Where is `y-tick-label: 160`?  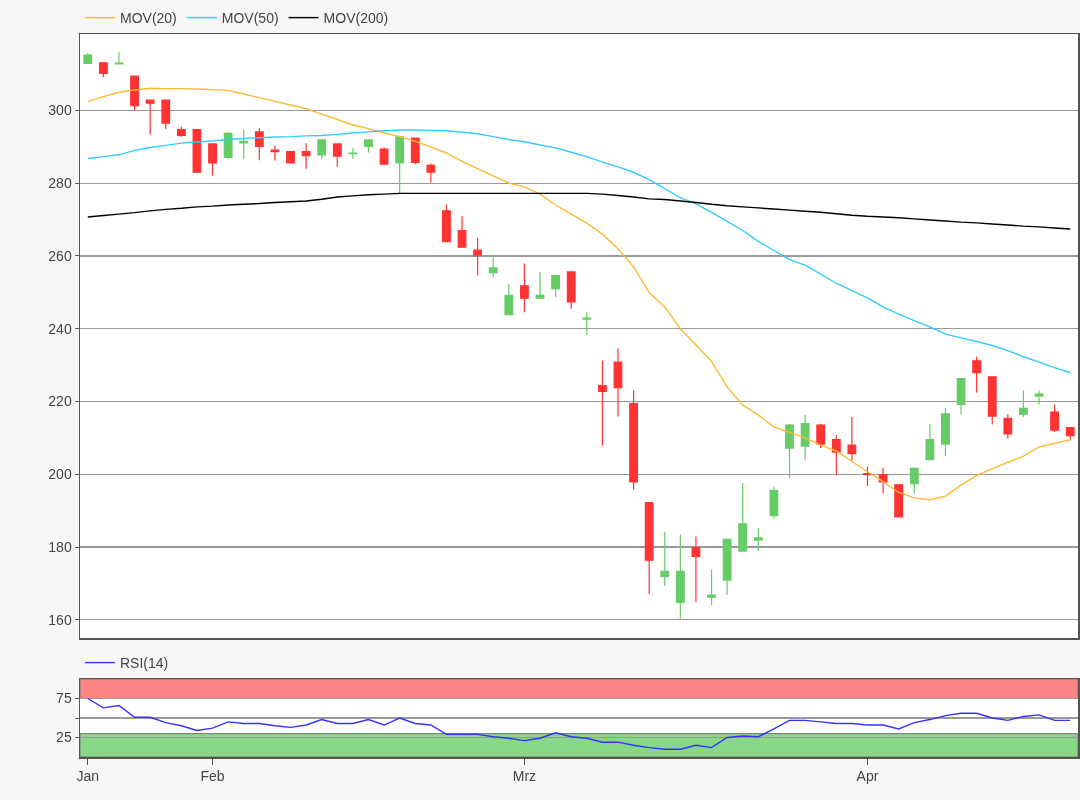 y-tick-label: 160 is located at coordinates (60, 619).